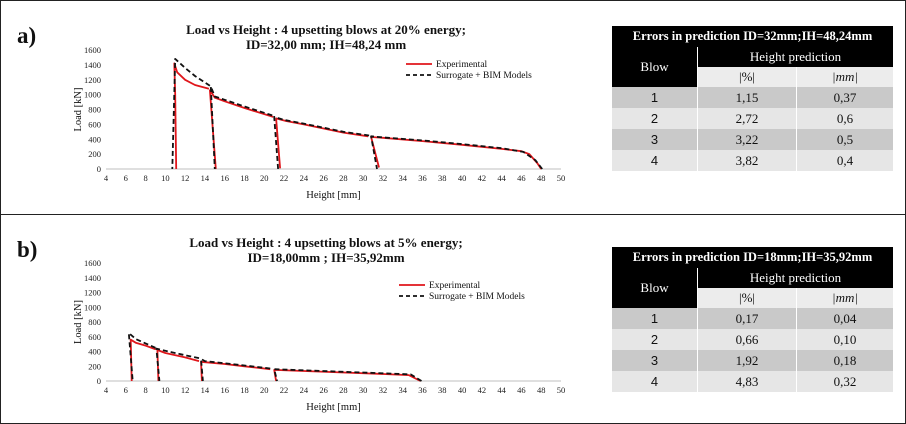  I want to click on error-table-title: Errors in prediction ID=18mm;IH=35,92mm, so click(752, 257).